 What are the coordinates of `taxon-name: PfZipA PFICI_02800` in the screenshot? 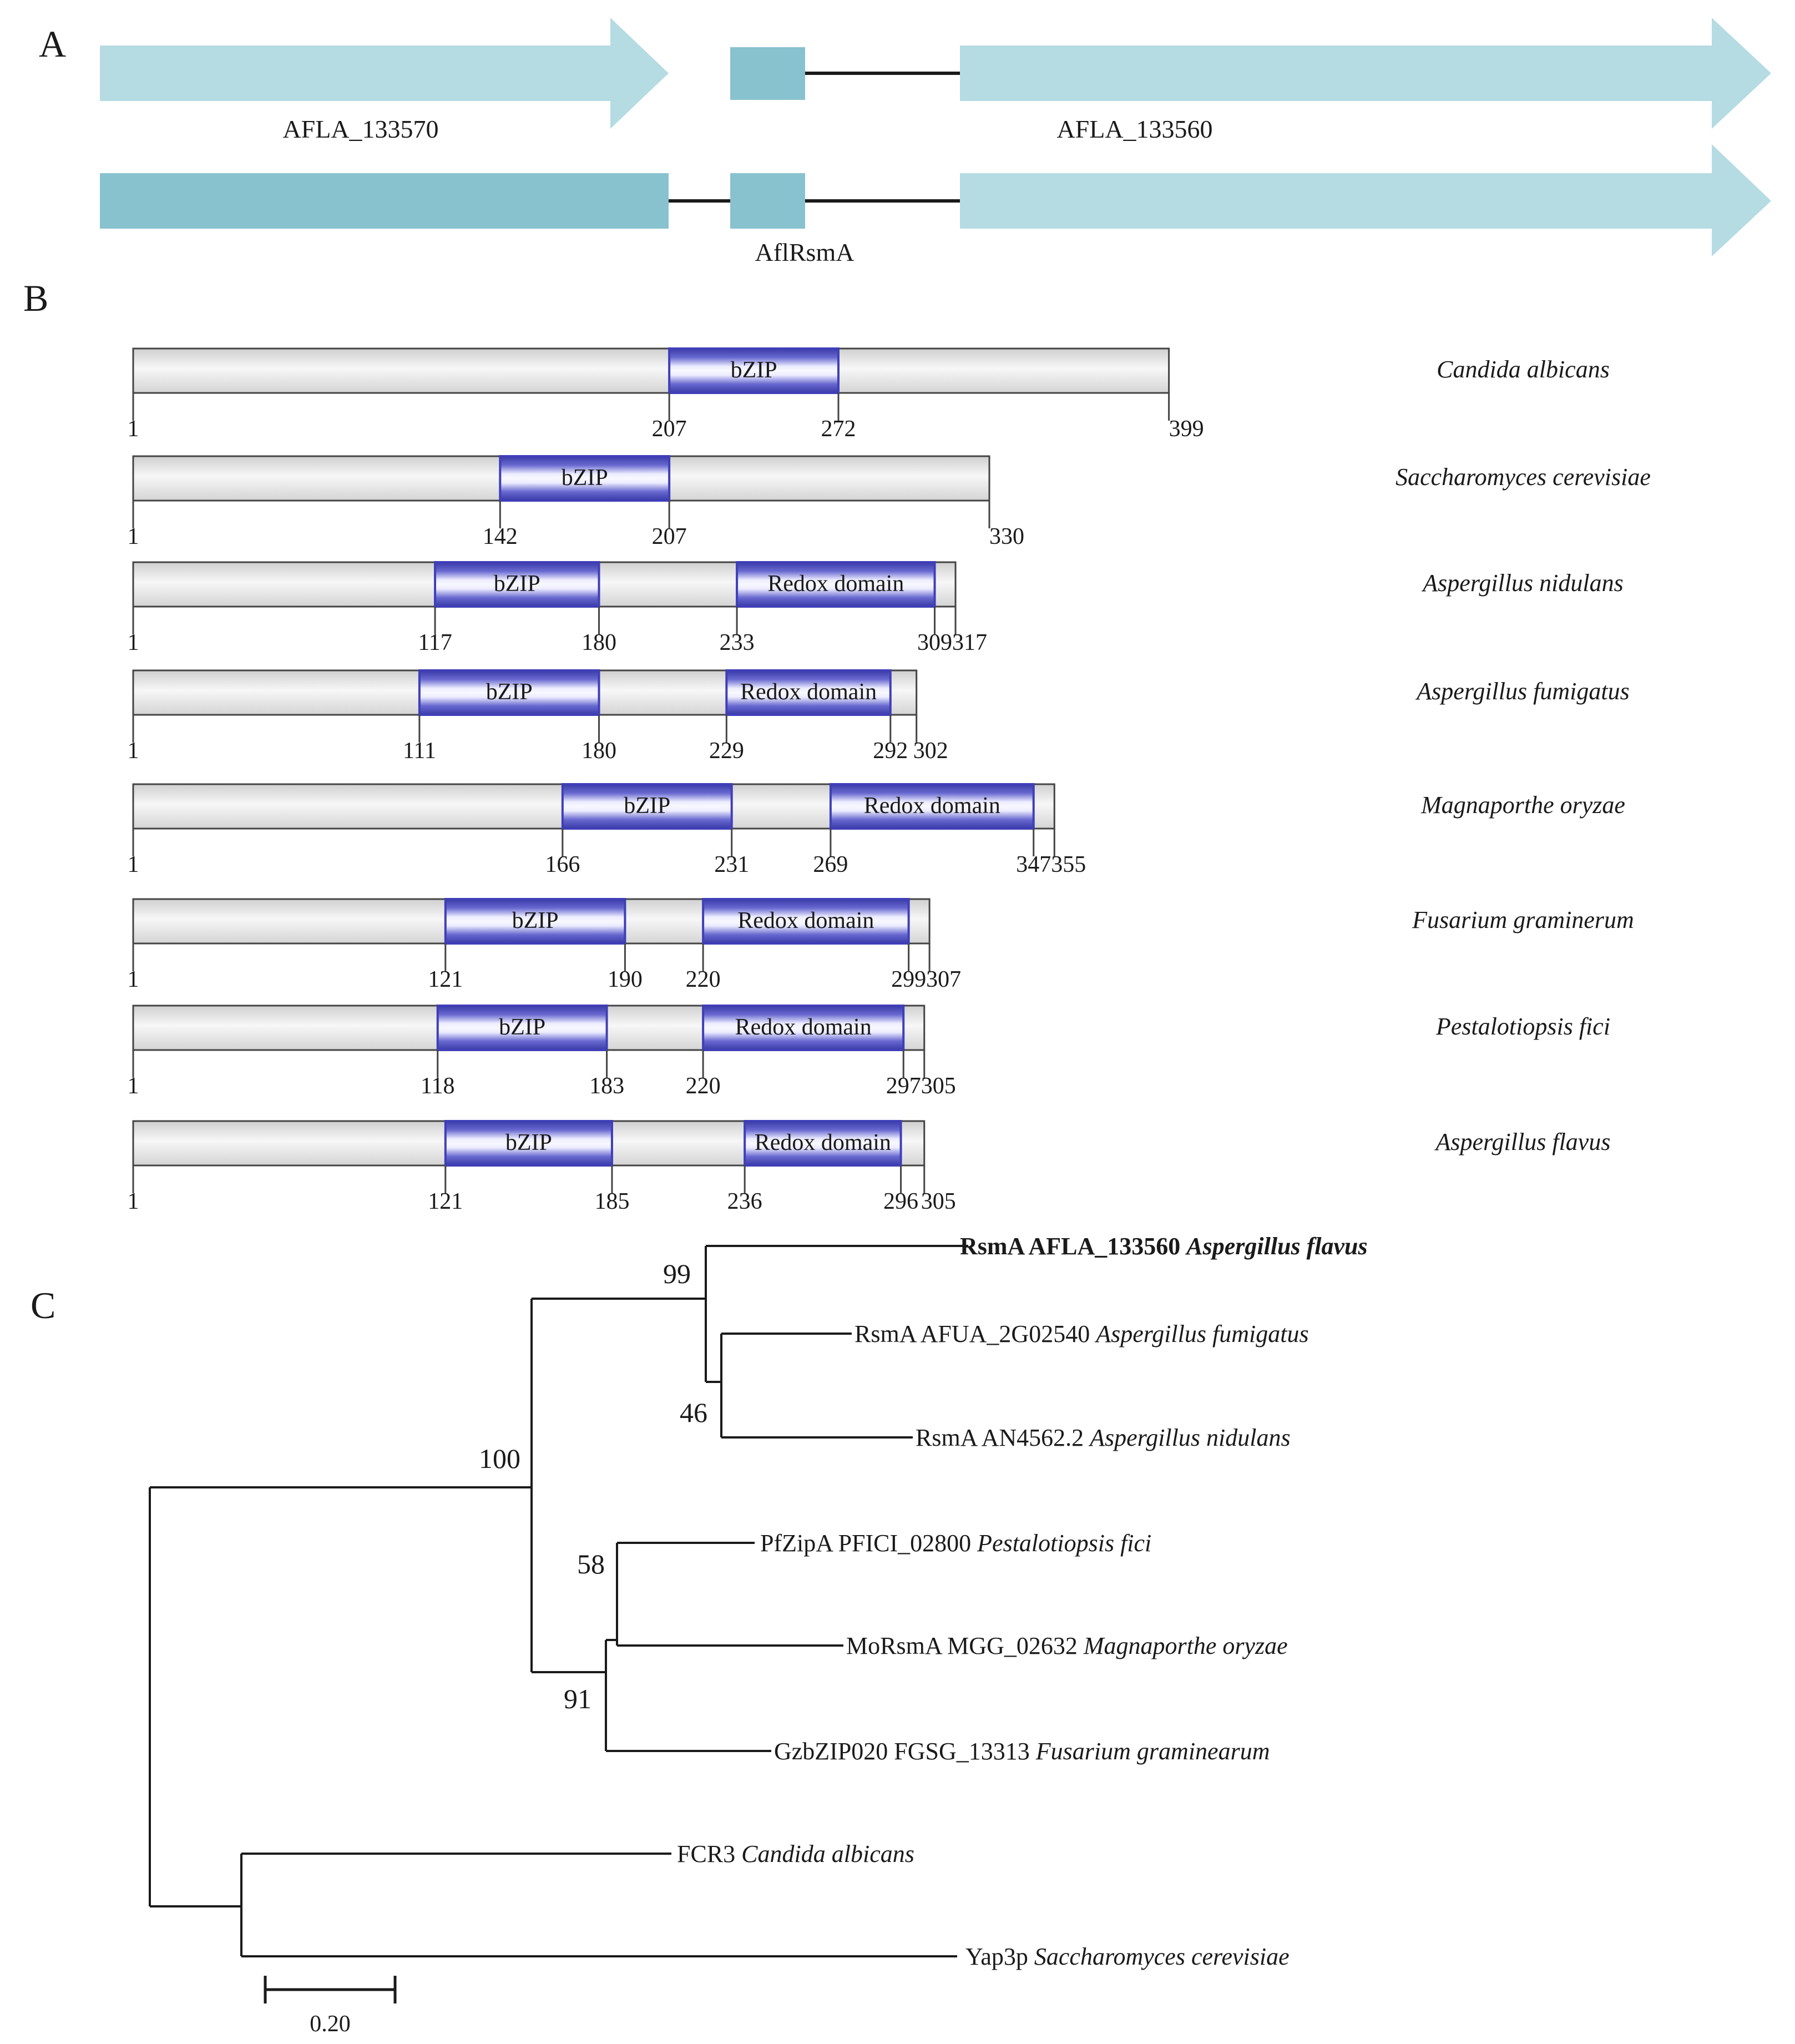 It's located at (866, 1544).